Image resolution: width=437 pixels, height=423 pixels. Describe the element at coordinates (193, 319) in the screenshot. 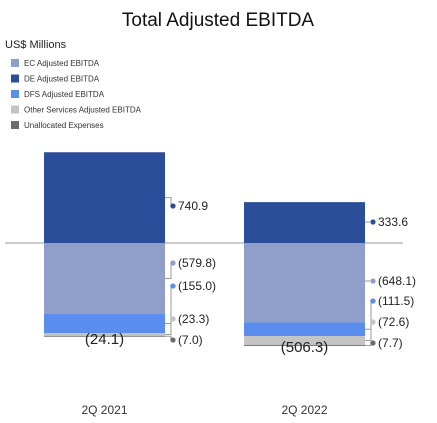

I see `data-label: (23.3)` at that location.